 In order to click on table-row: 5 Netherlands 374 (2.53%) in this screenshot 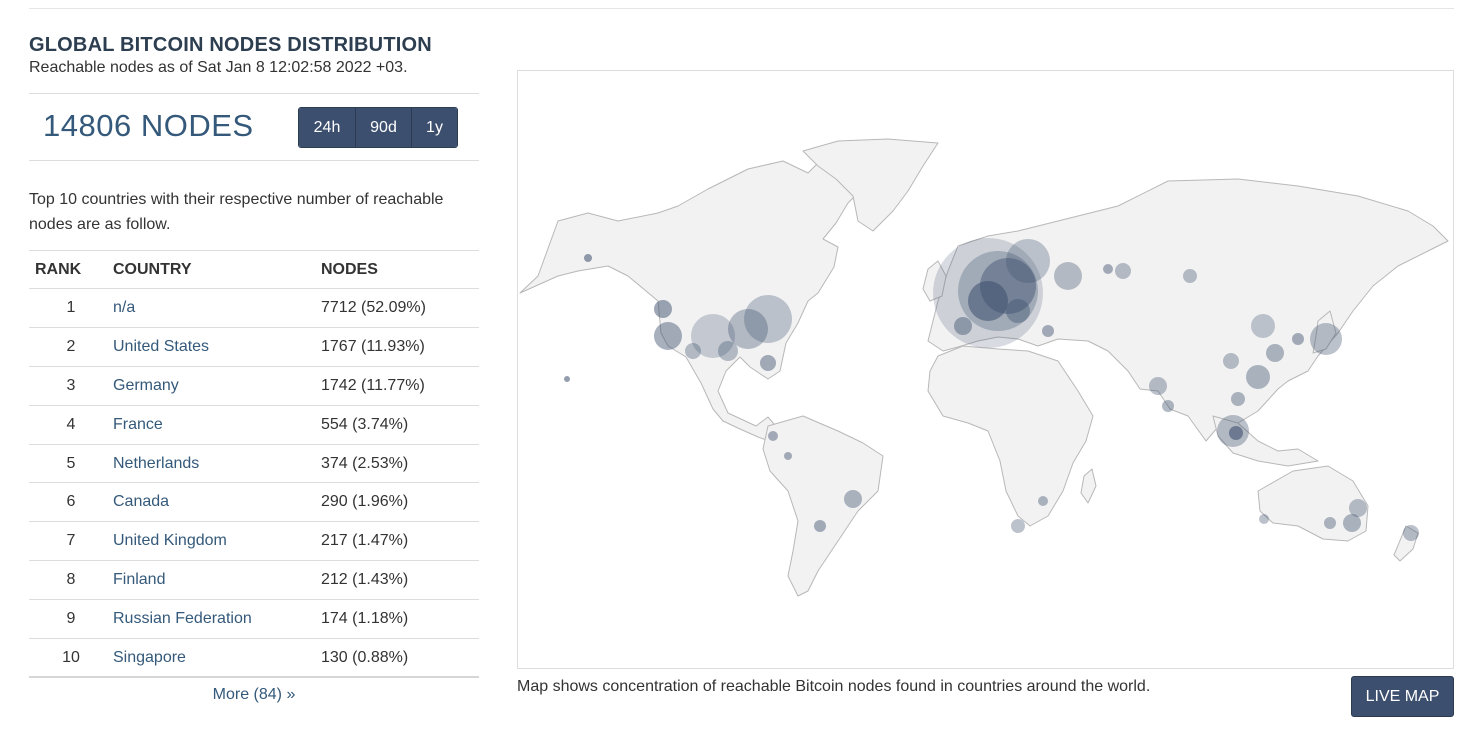, I will do `click(254, 464)`.